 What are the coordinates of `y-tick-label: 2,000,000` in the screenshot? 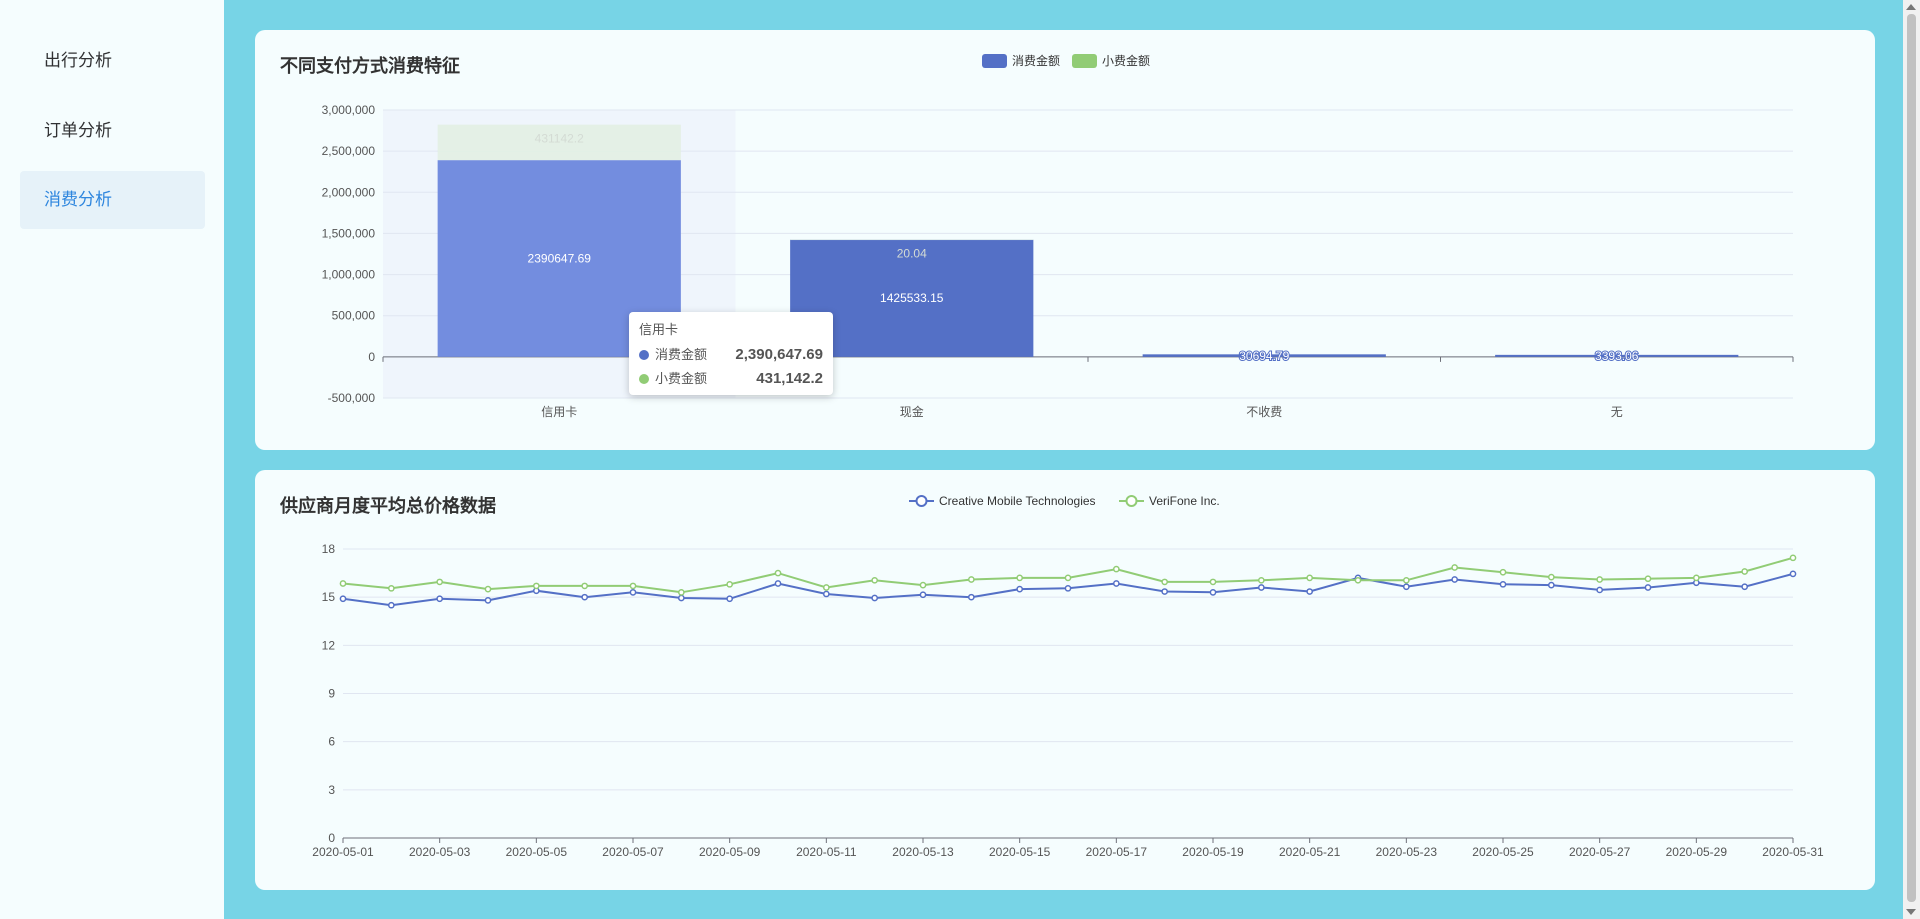 It's located at (349, 192).